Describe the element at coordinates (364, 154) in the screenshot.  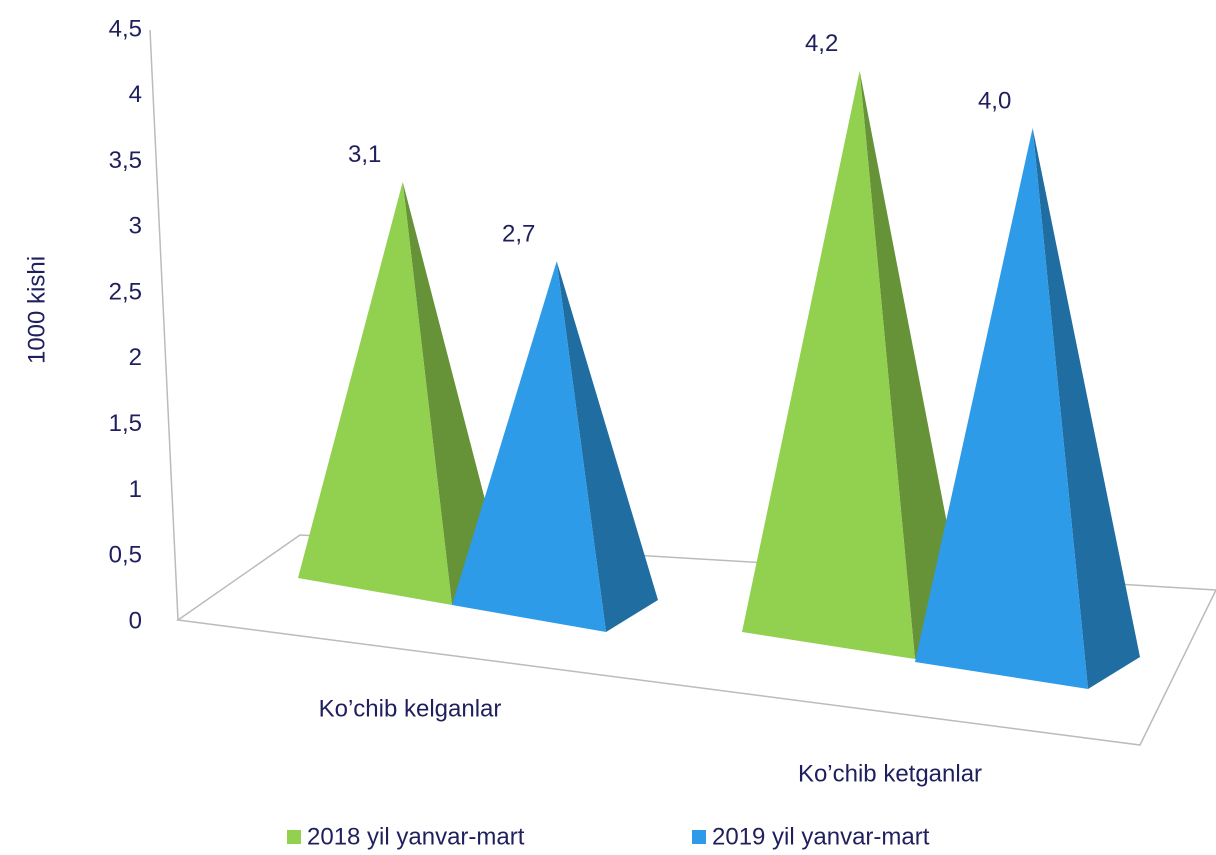
I see `data-label: 3,1` at that location.